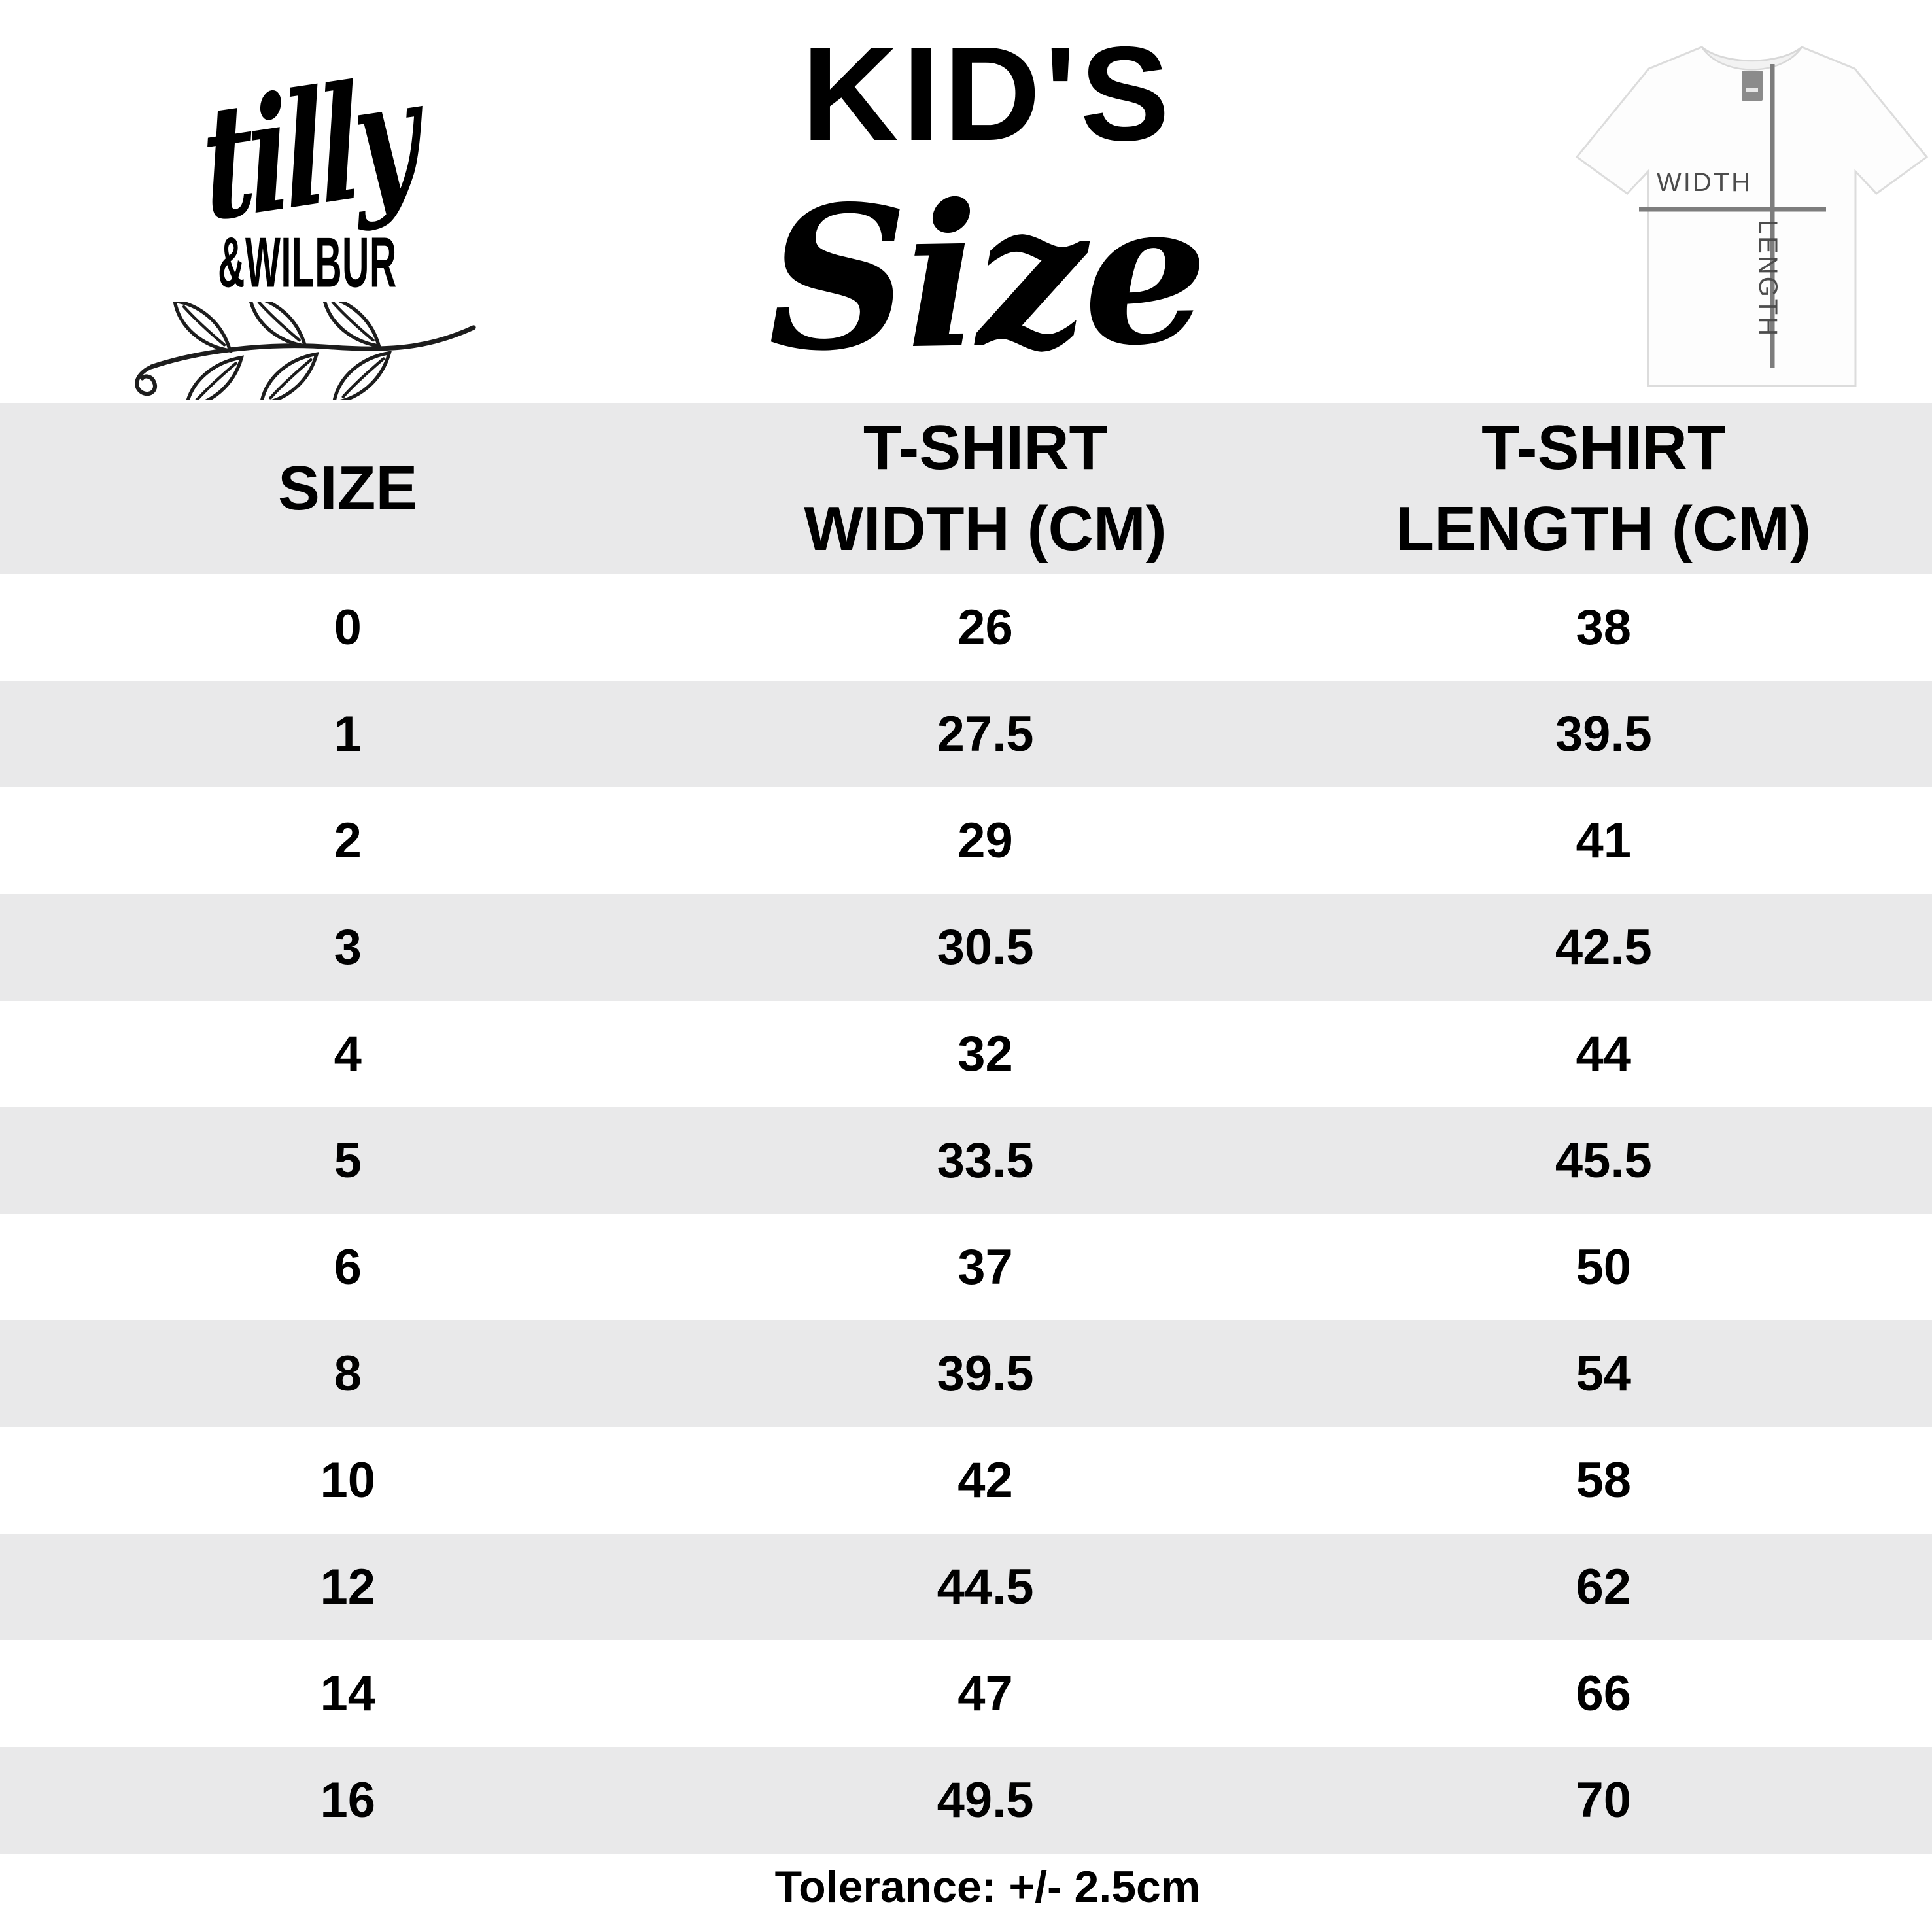 Image resolution: width=1932 pixels, height=1932 pixels. I want to click on table-row: 12 44.5 62, so click(966, 1587).